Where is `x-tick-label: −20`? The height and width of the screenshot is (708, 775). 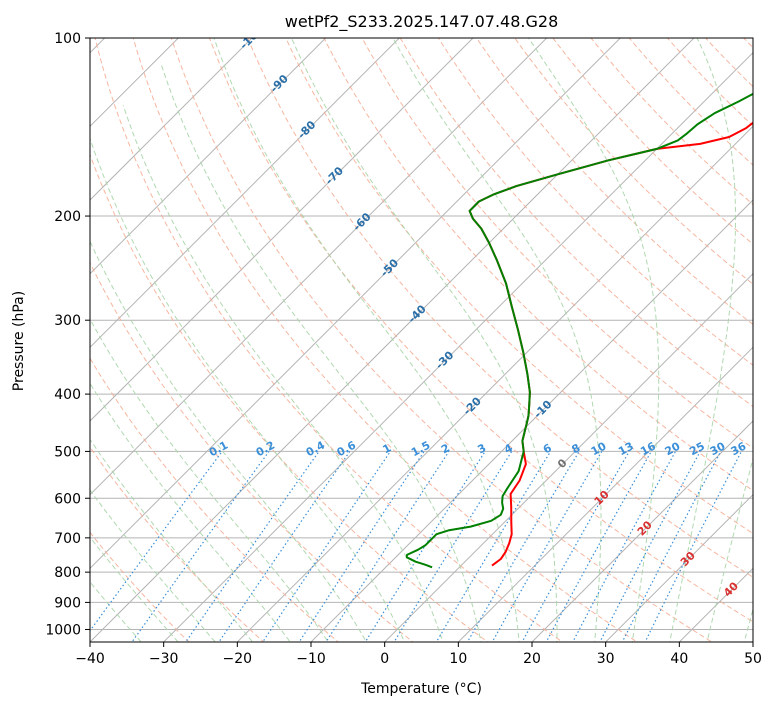
x-tick-label: −20 is located at coordinates (238, 659).